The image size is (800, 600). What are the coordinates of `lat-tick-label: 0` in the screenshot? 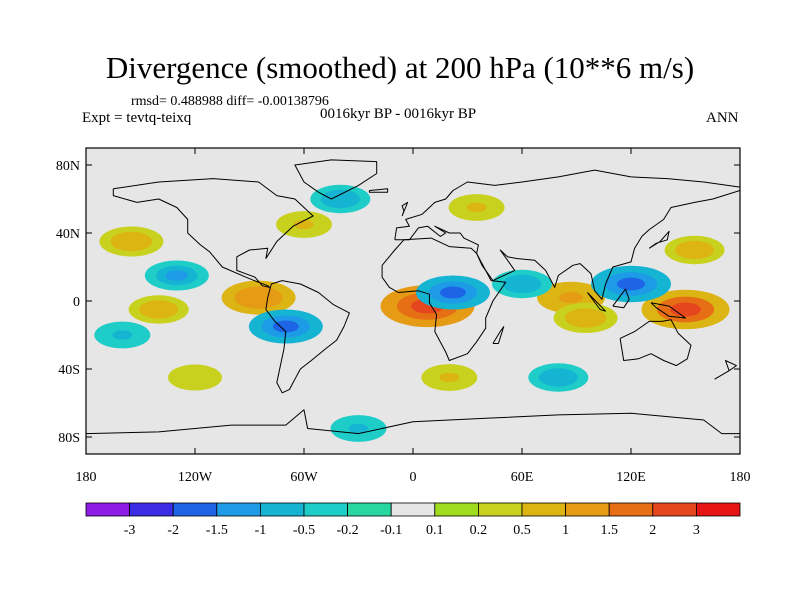 It's located at (76, 302).